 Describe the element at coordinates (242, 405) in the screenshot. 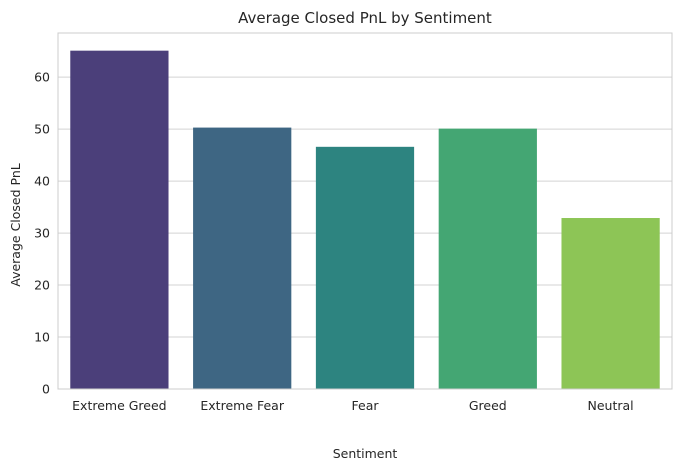

I see `x-tick-label: Extreme Fear` at that location.